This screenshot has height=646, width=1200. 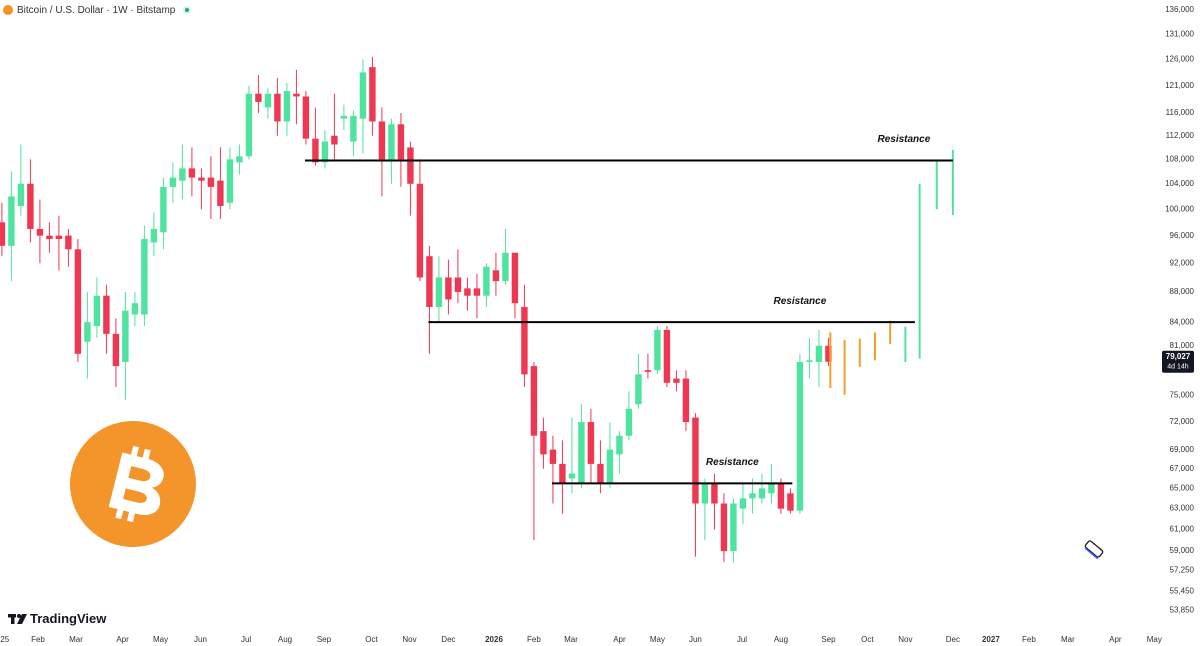 What do you see at coordinates (1179, 208) in the screenshot?
I see `y-tick-label: 100,000` at bounding box center [1179, 208].